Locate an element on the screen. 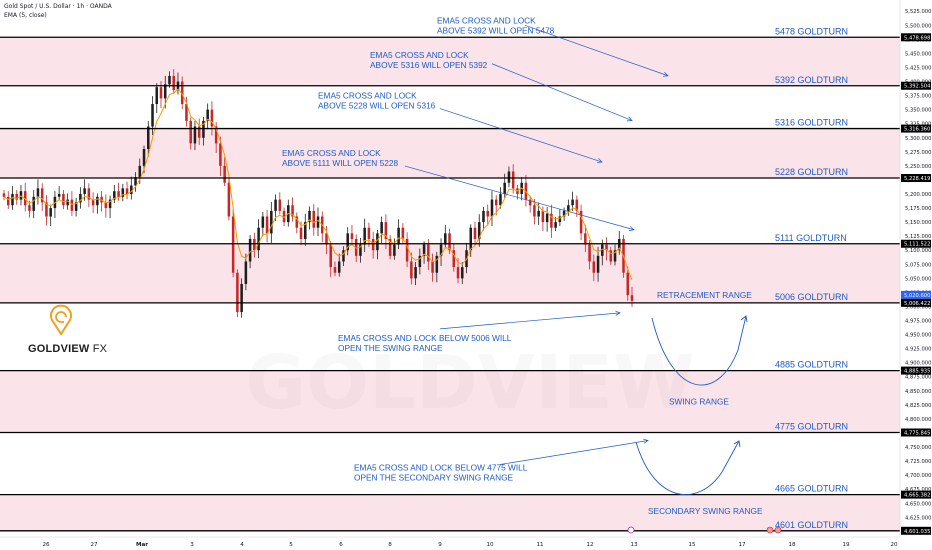  annotation-3-line-0: EMA5 CROSS AND LOCK is located at coordinates (331, 153).